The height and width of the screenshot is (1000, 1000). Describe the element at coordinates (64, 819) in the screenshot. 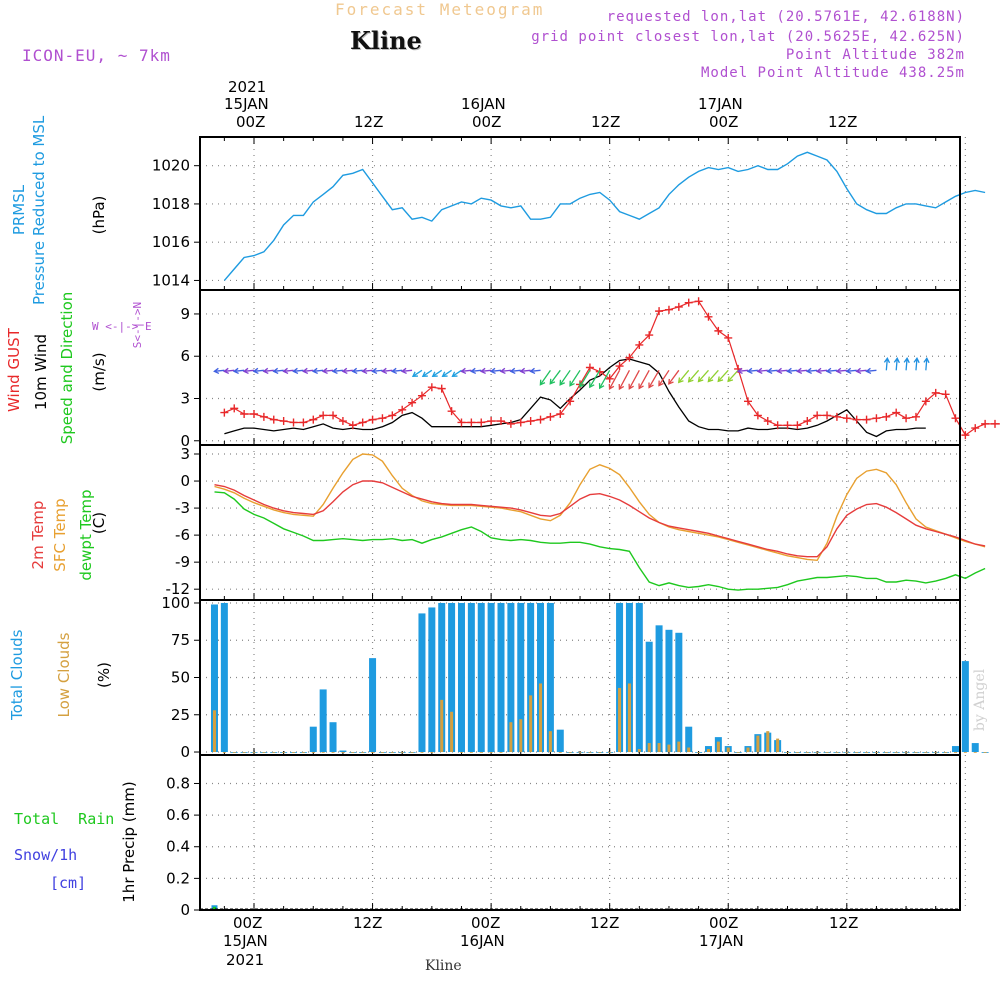

I see `total-rain-label: Total Rain` at that location.